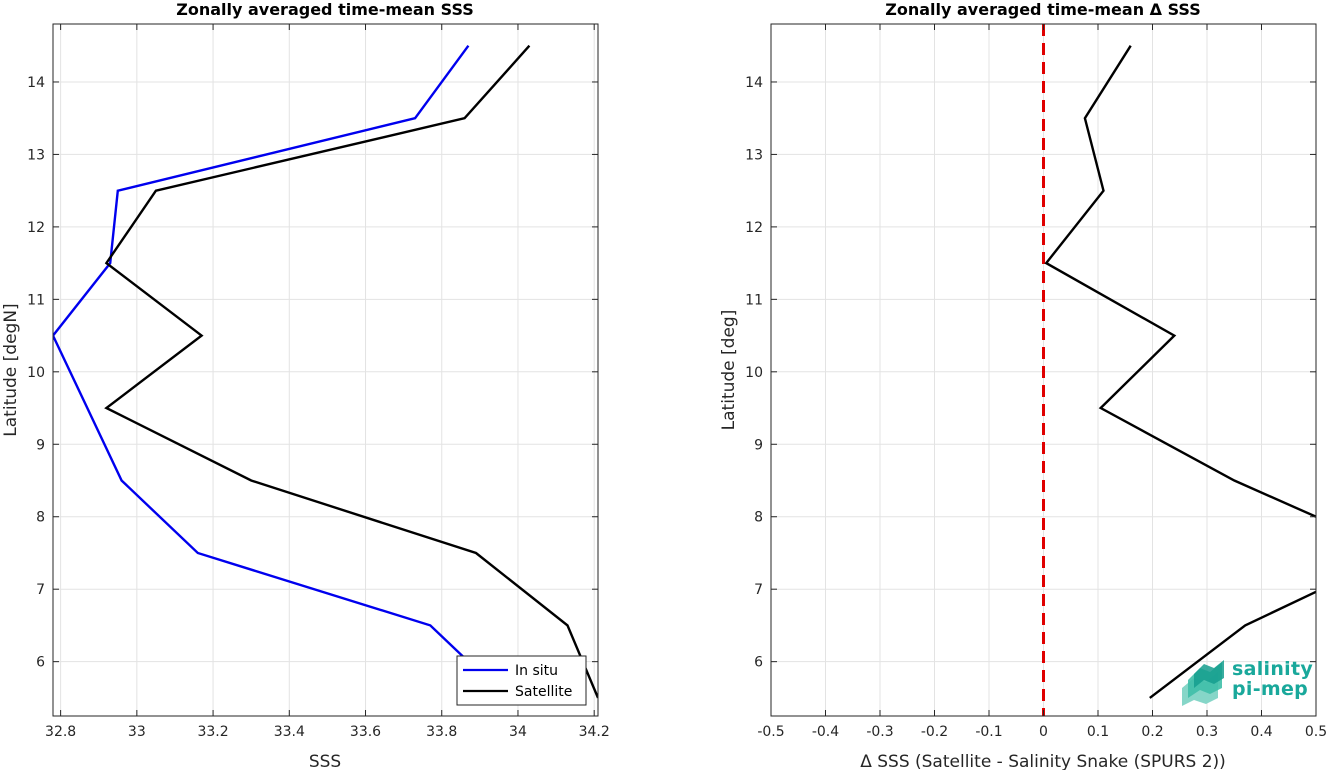  I want to click on logo-waves-icon, so click(1203, 683).